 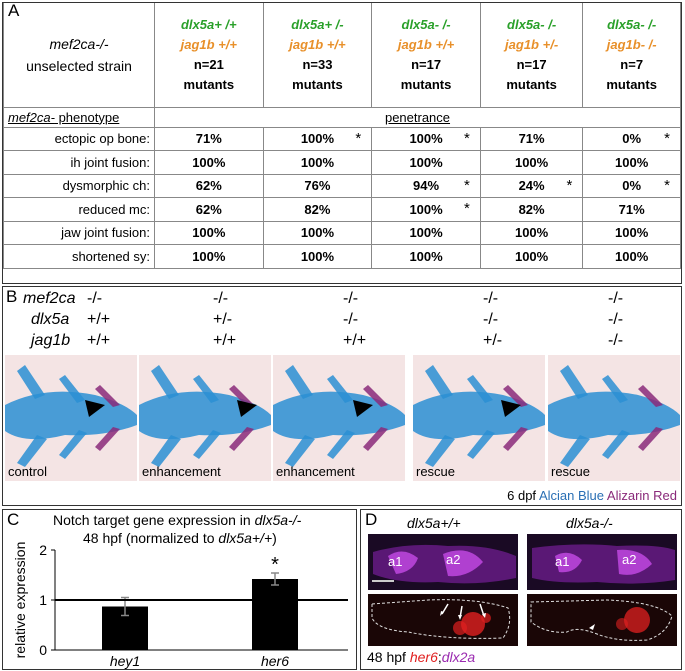 I want to click on condition-caption: rescue, so click(x=571, y=471).